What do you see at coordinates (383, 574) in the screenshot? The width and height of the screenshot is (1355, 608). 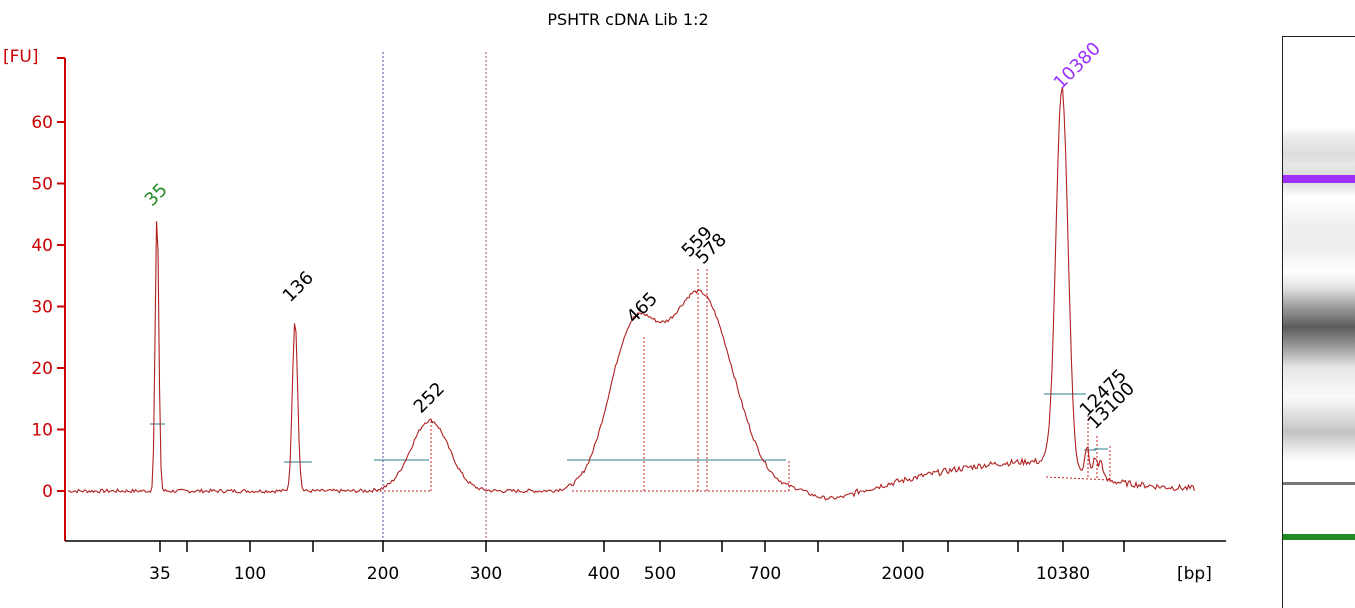 I see `x-tick-label: 200` at bounding box center [383, 574].